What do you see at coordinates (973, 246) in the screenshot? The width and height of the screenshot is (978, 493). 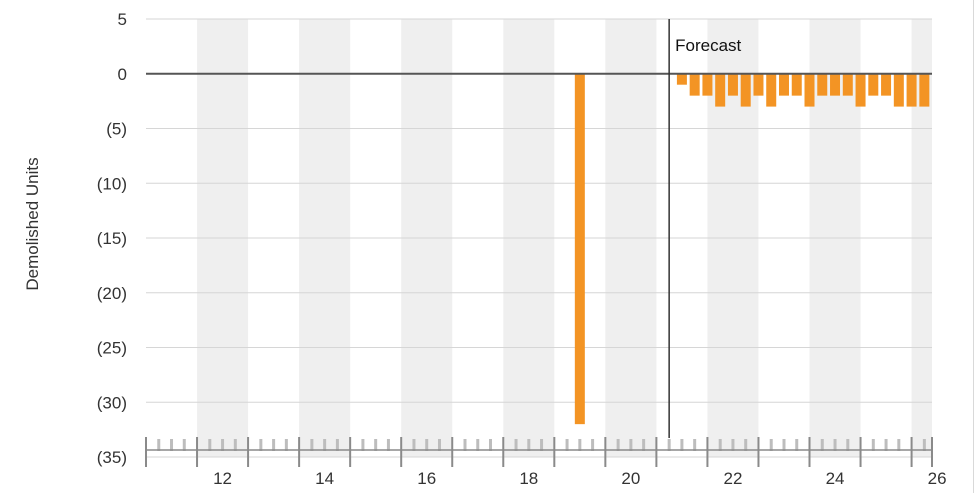 I see `panel-border` at bounding box center [973, 246].